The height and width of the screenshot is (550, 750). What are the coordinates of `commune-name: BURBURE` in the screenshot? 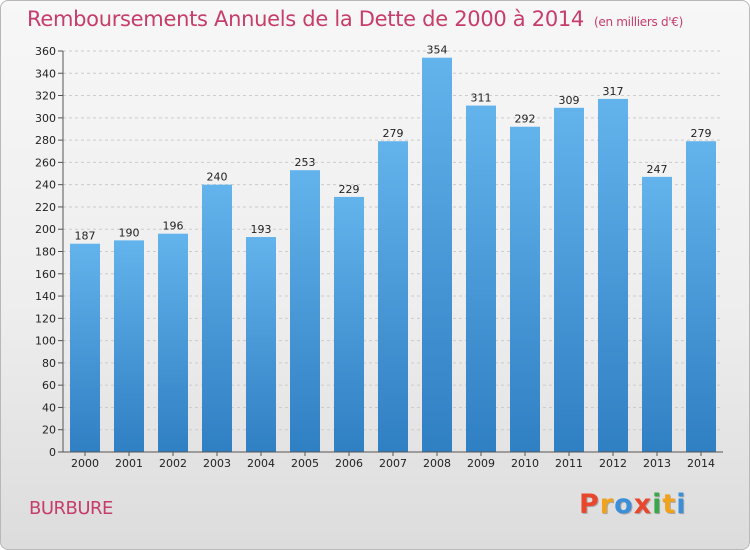 It's located at (71, 508).